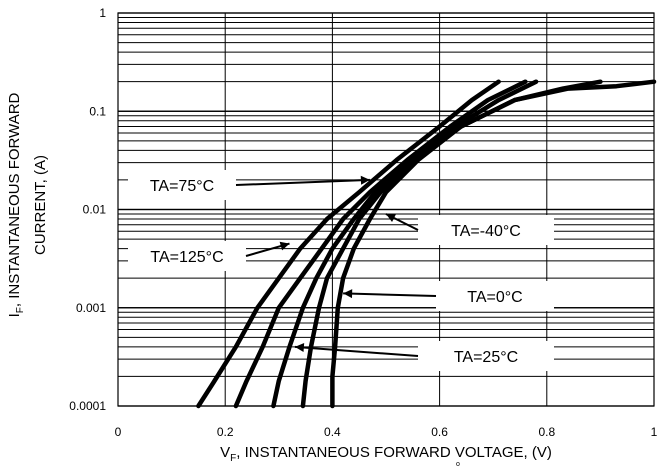 This screenshot has width=657, height=473. I want to click on x-title-sub: F, so click(233, 458).